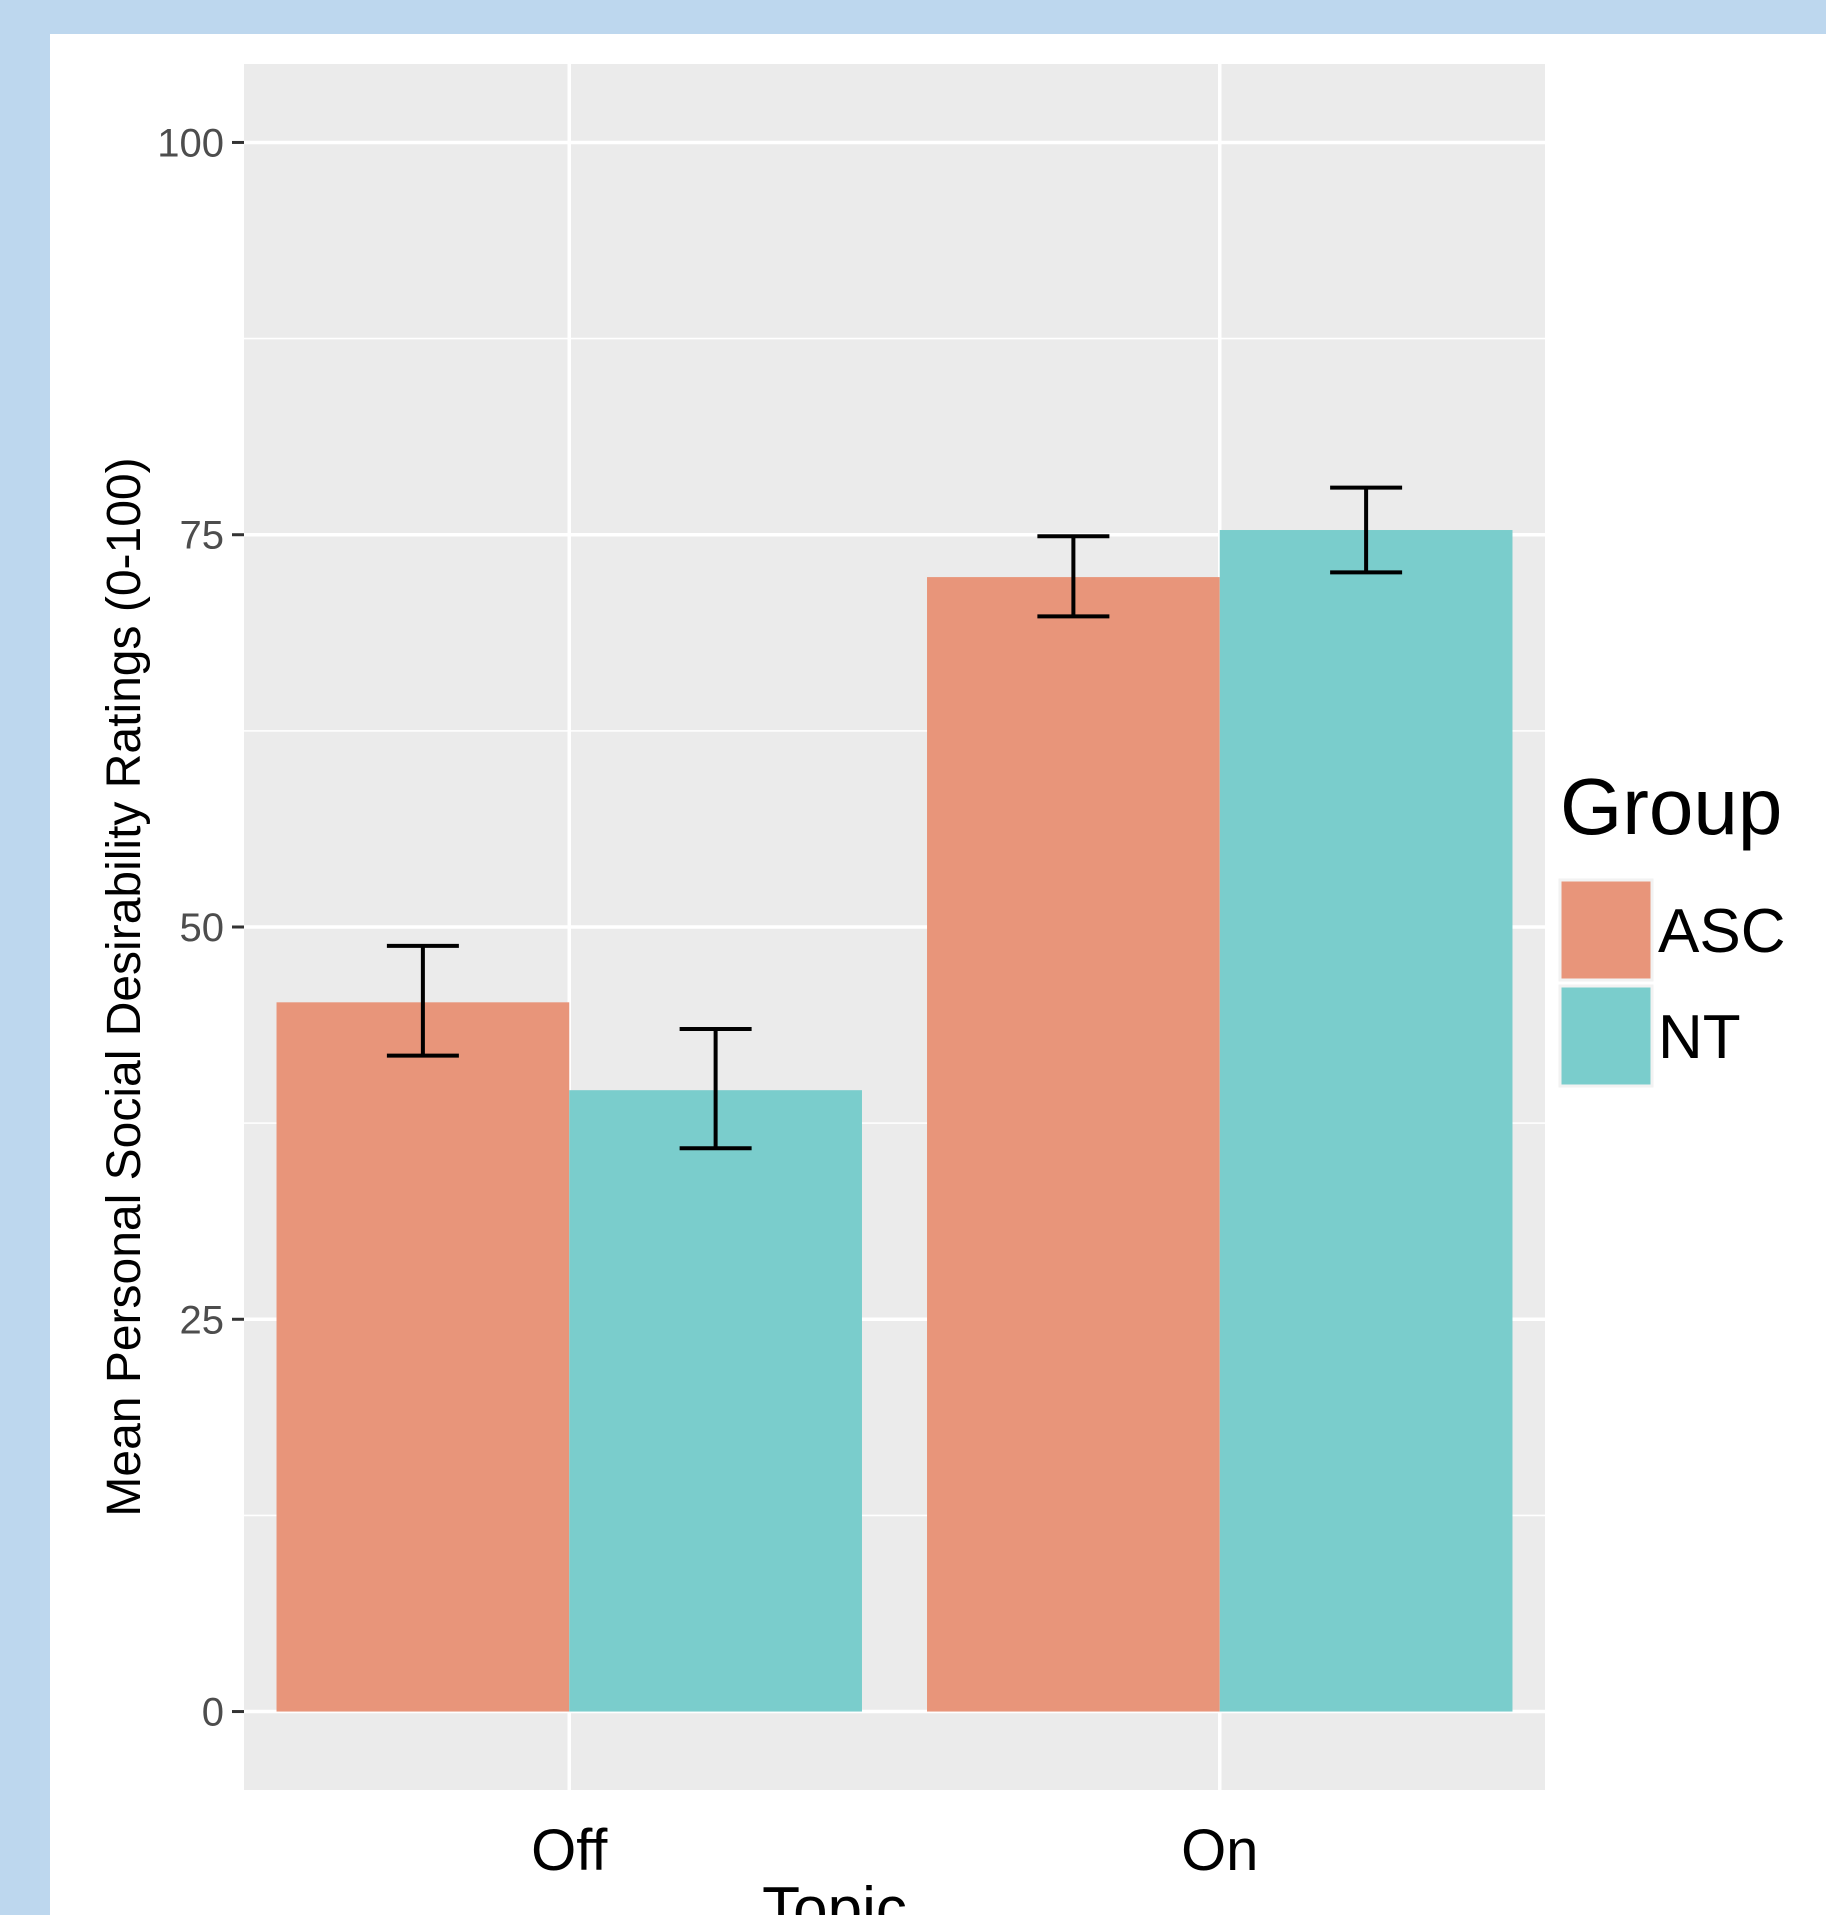  I want to click on legend: Group ASC NT, so click(1671, 925).